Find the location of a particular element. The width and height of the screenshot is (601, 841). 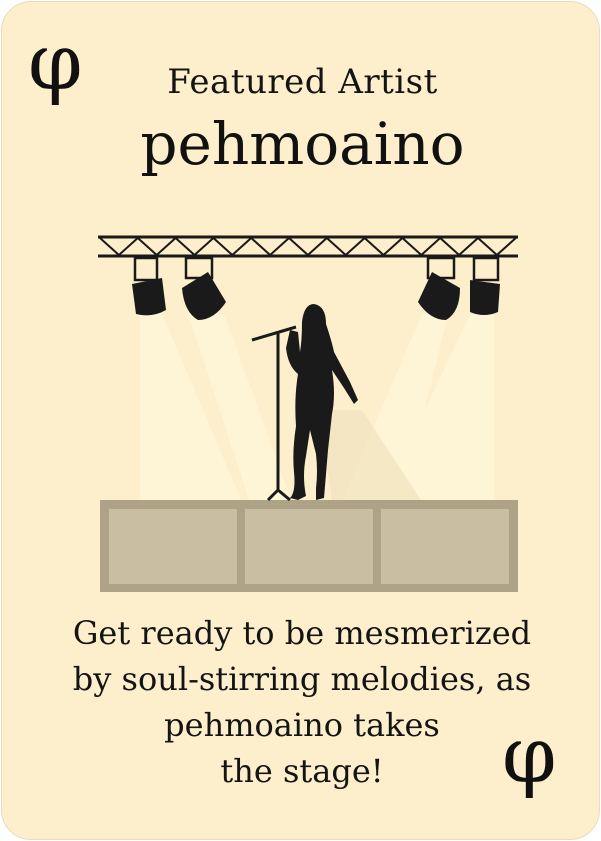

stage-truss-icon is located at coordinates (308, 246).